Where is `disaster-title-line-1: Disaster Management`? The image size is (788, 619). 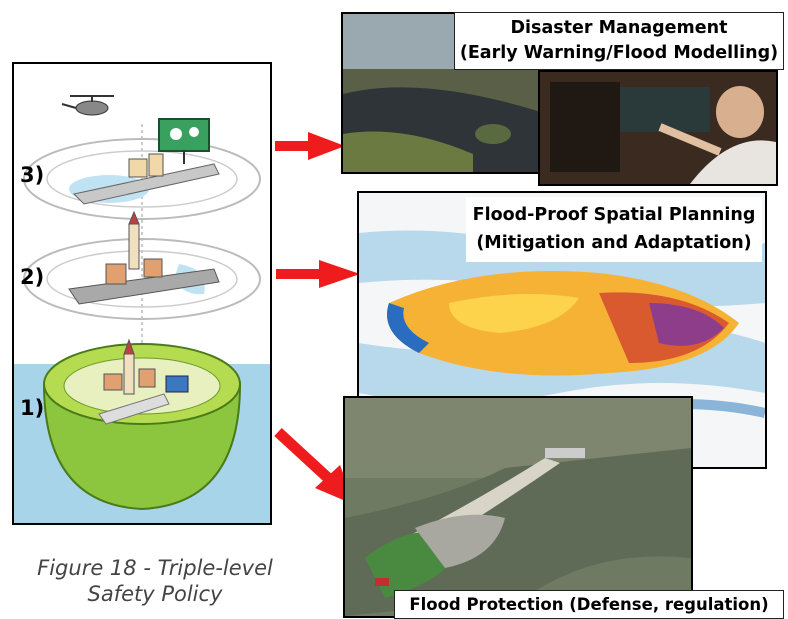 disaster-title-line-1: Disaster Management is located at coordinates (619, 28).